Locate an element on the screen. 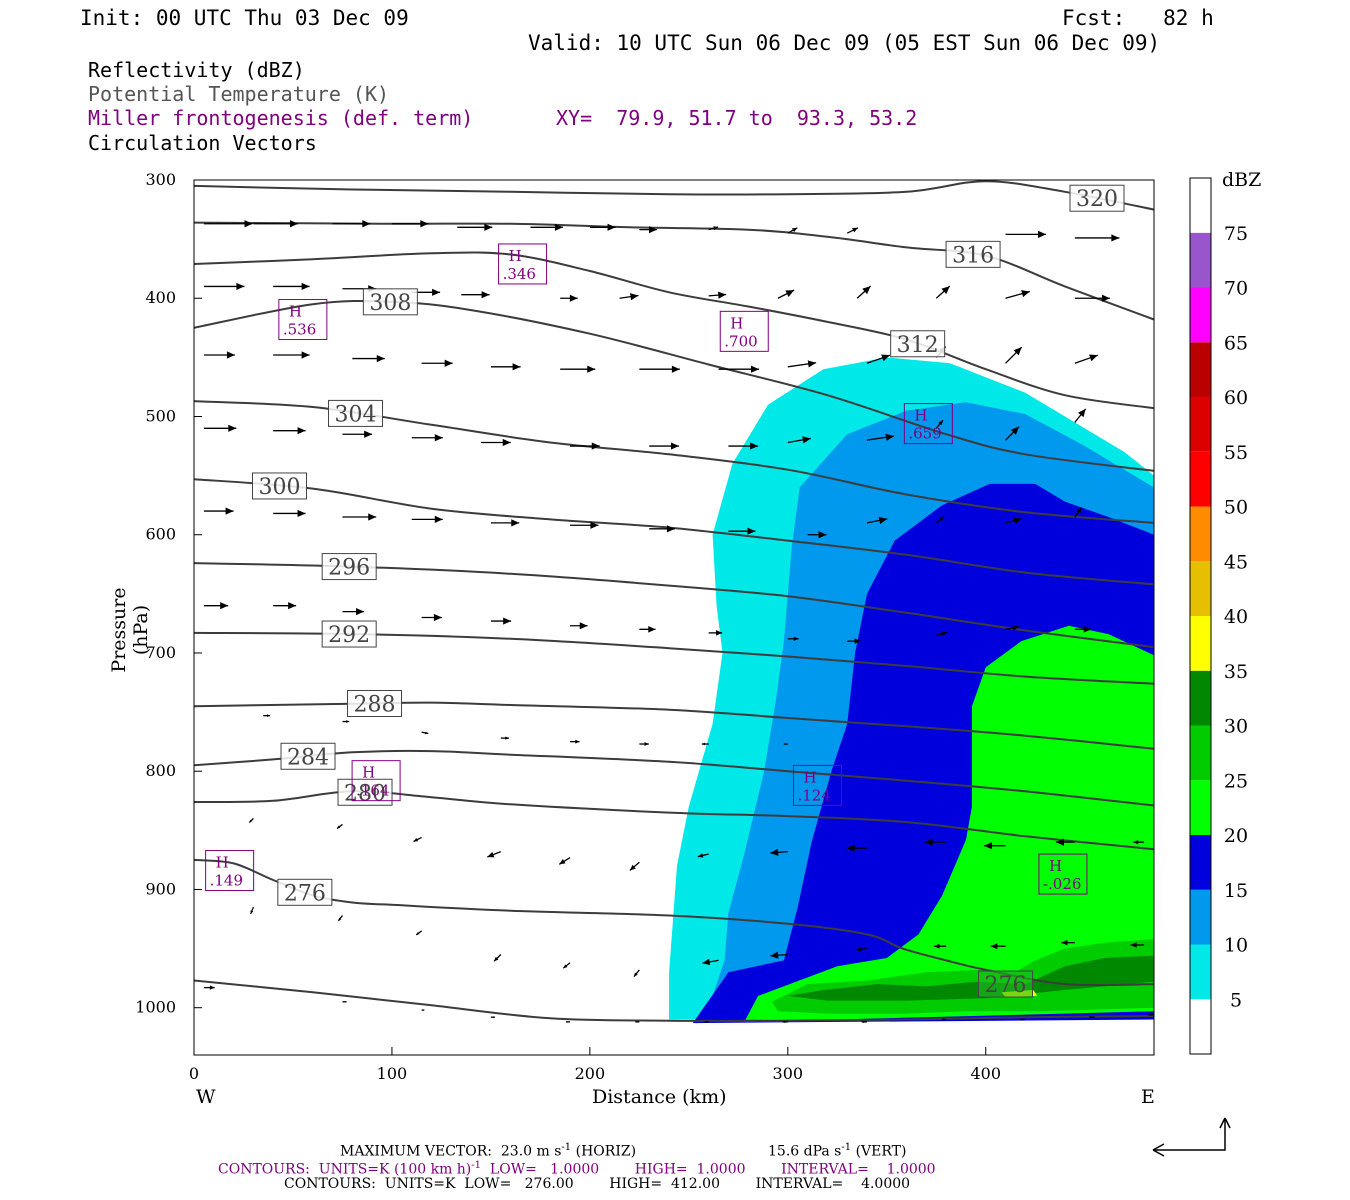  legend-vectors: Circulation Vectors is located at coordinates (202, 143).